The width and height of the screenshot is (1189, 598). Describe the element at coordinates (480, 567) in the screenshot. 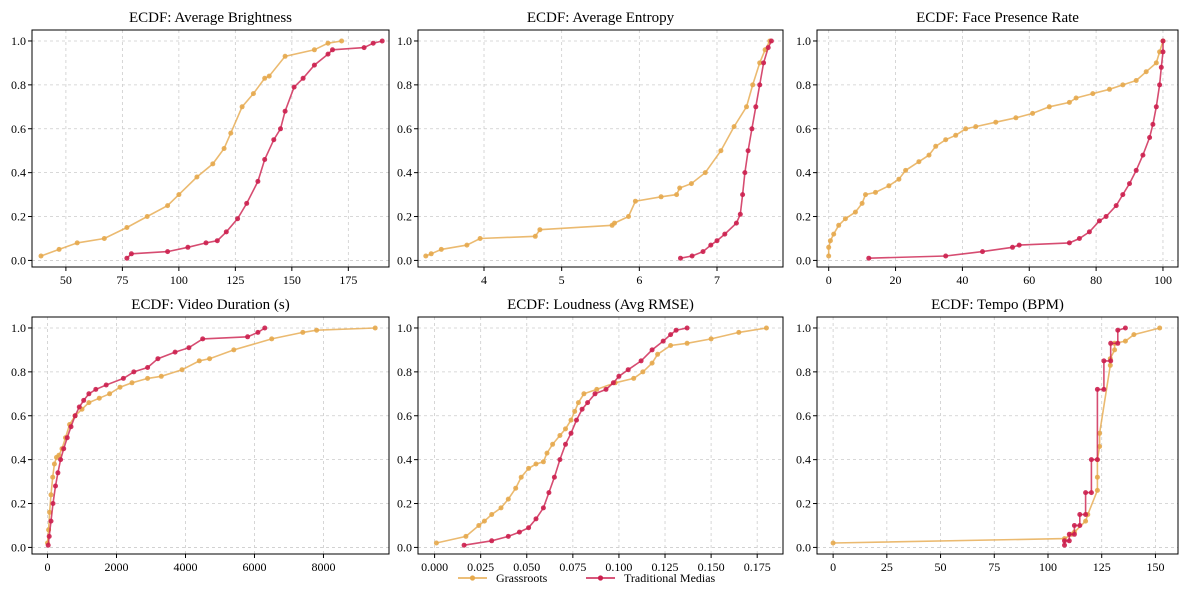

I see `x-tick-label: 0.025` at that location.